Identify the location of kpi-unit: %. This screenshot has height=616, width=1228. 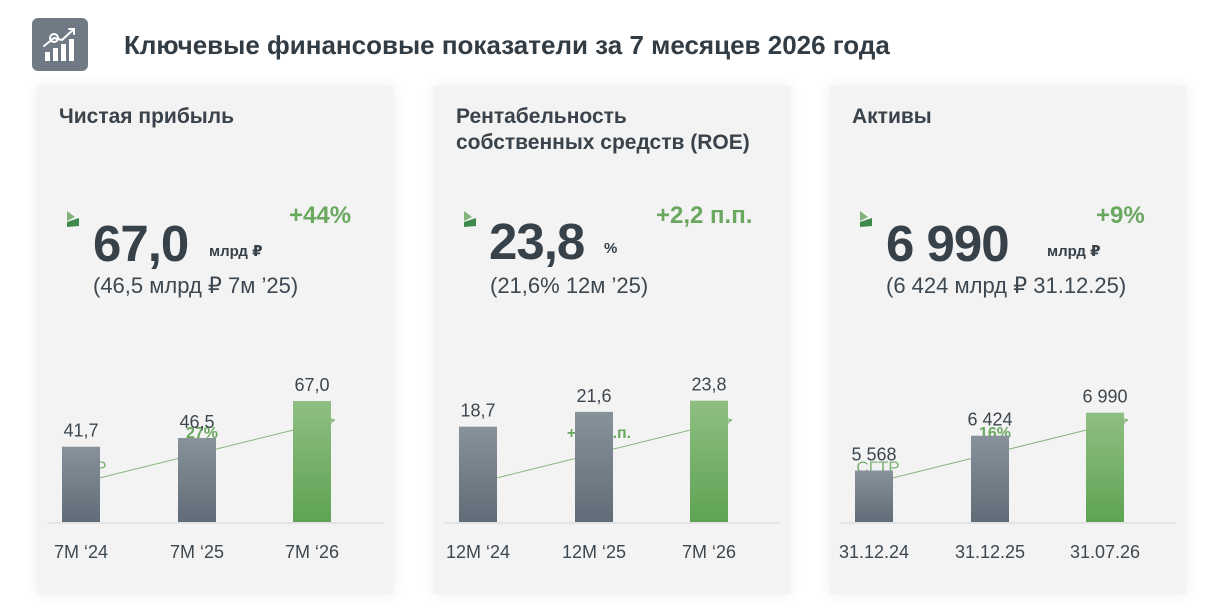
(611, 248).